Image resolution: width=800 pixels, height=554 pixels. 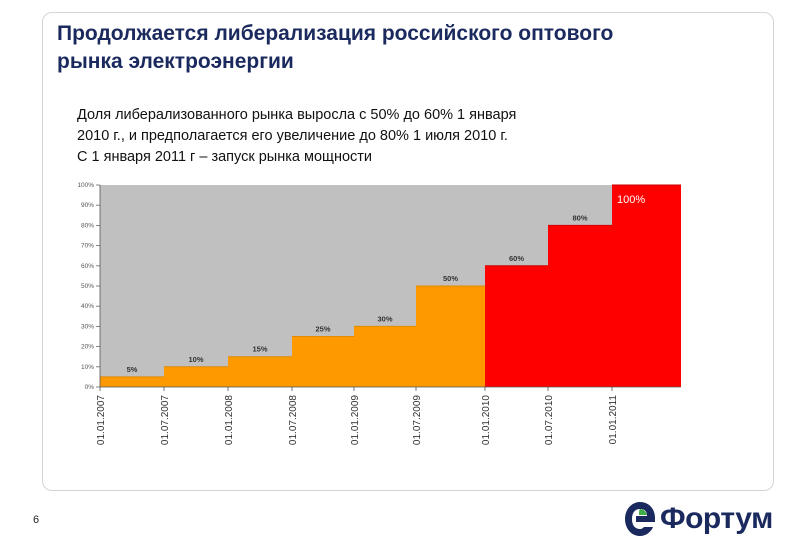 I want to click on x-tick-label: 01.01.2007, so click(x=101, y=420).